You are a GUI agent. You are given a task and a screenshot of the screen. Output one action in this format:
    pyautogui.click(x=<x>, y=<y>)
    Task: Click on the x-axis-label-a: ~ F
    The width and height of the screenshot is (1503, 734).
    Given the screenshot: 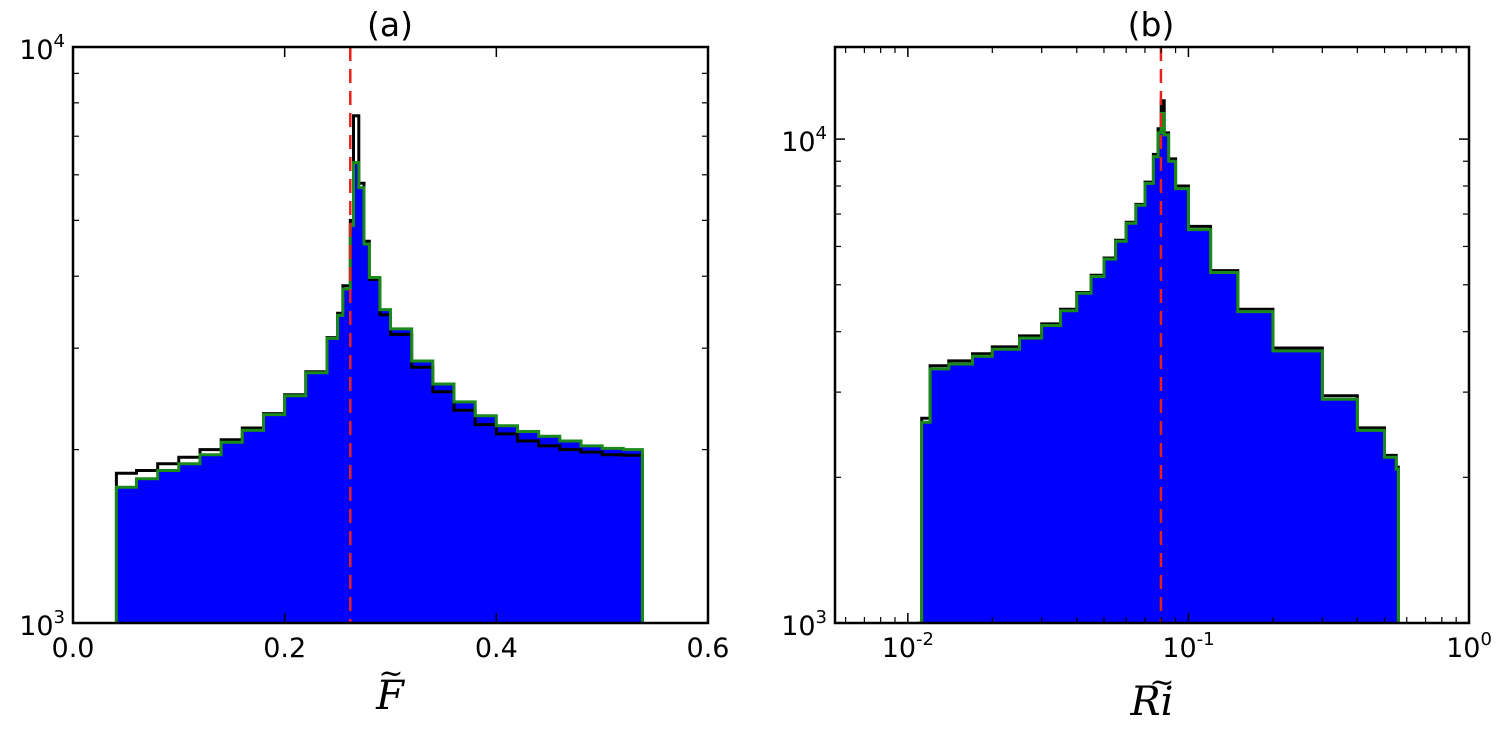 What is the action you would take?
    pyautogui.click(x=390, y=687)
    